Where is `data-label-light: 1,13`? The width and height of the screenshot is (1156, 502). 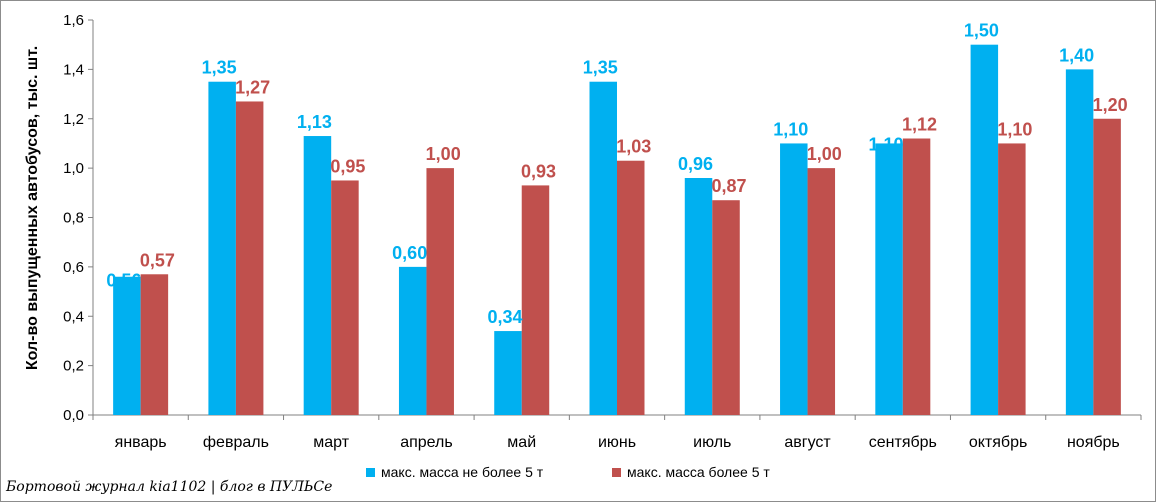
data-label-light: 1,13 is located at coordinates (314, 122).